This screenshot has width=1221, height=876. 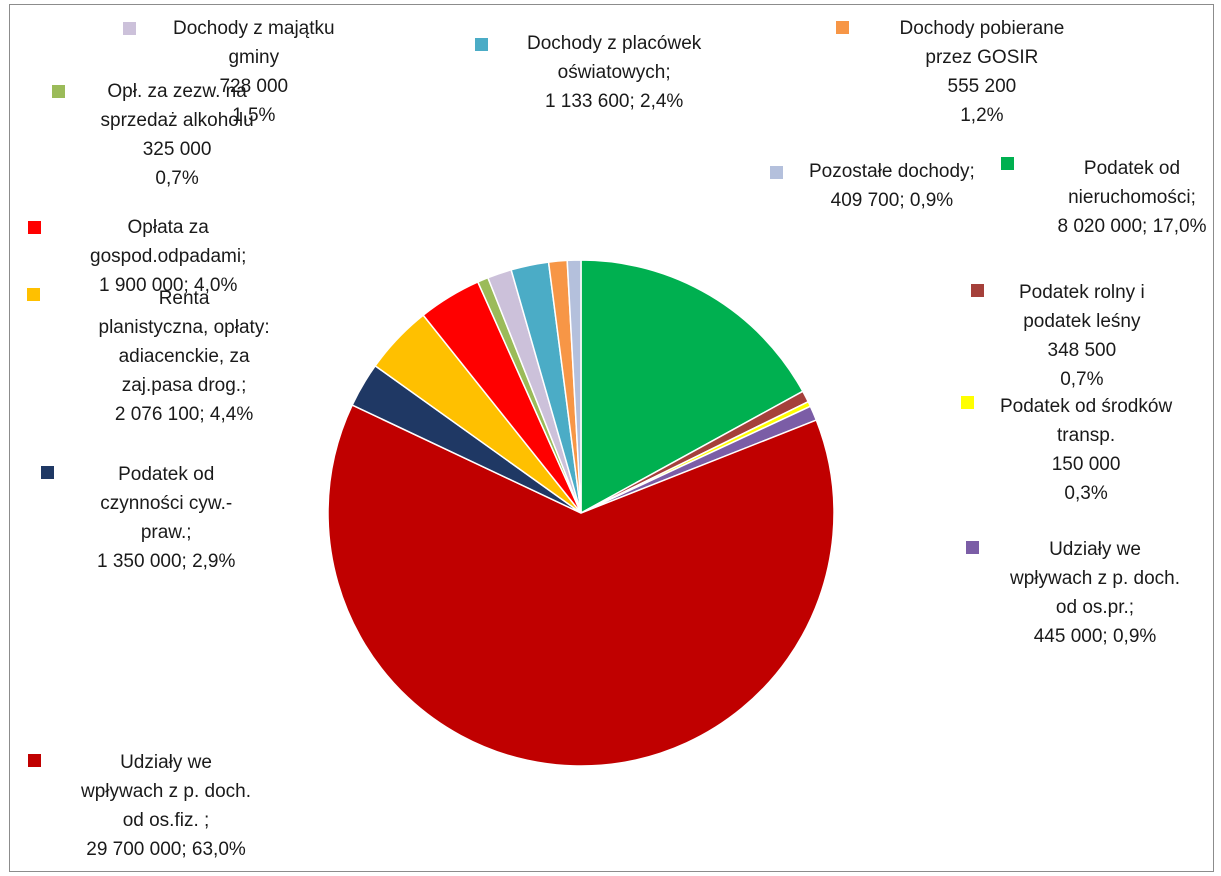 What do you see at coordinates (982, 28) in the screenshot?
I see `slice-label-line: Dochody pobierane` at bounding box center [982, 28].